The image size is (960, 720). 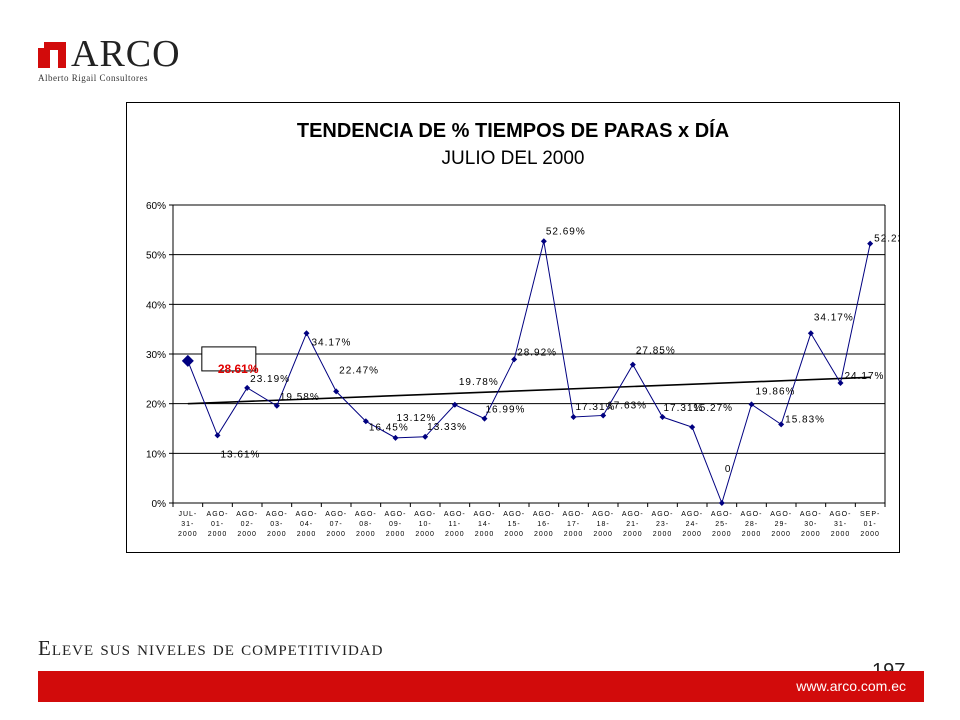 What do you see at coordinates (886, 239) in the screenshot?
I see `data-label: 52.22%` at bounding box center [886, 239].